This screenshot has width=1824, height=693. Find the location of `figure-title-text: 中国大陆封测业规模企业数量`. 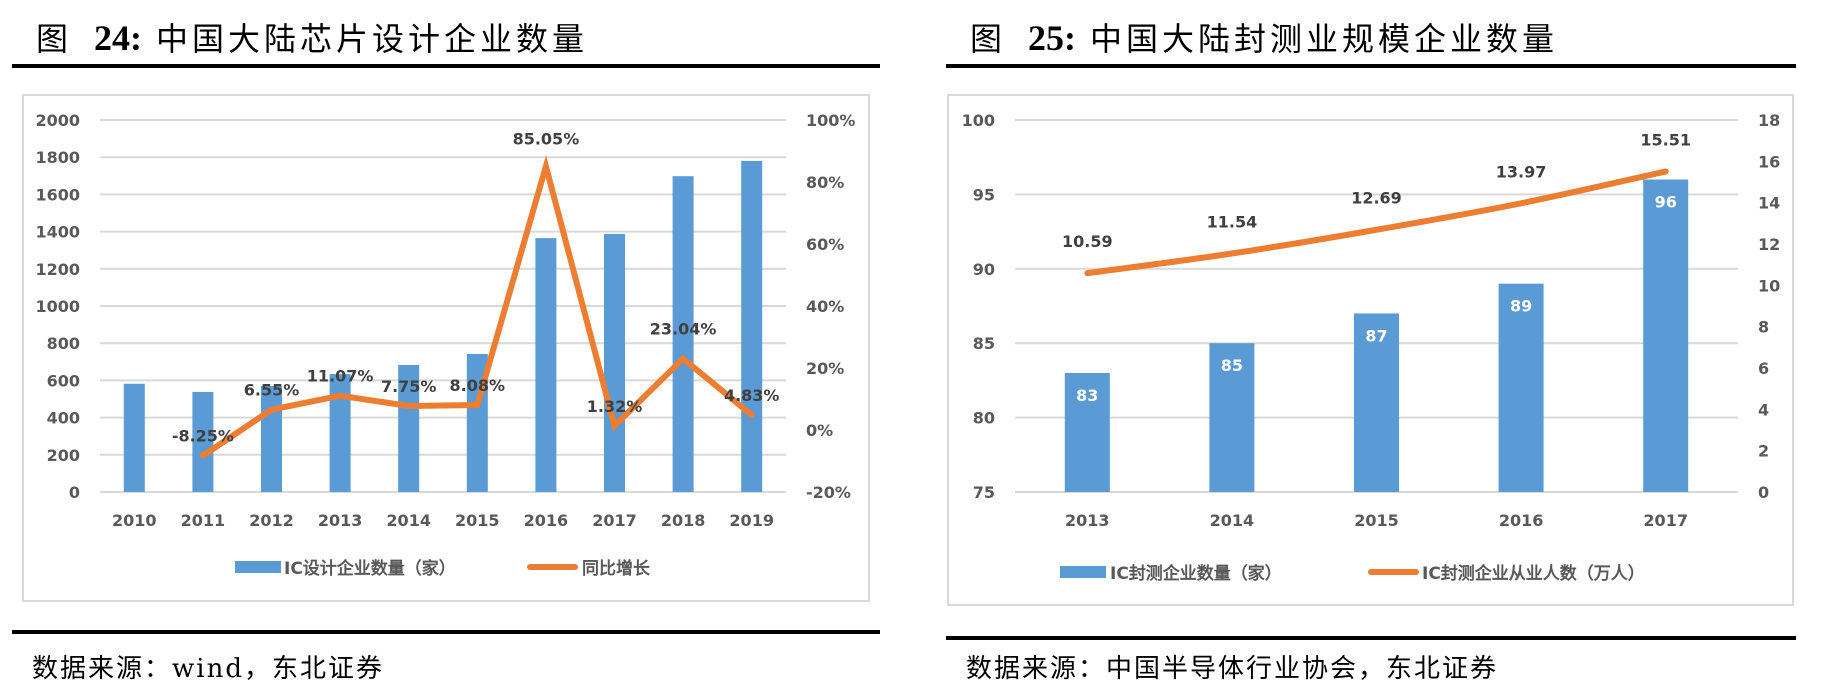

figure-title-text: 中国大陆封测业规模企业数量 is located at coordinates (1324, 39).